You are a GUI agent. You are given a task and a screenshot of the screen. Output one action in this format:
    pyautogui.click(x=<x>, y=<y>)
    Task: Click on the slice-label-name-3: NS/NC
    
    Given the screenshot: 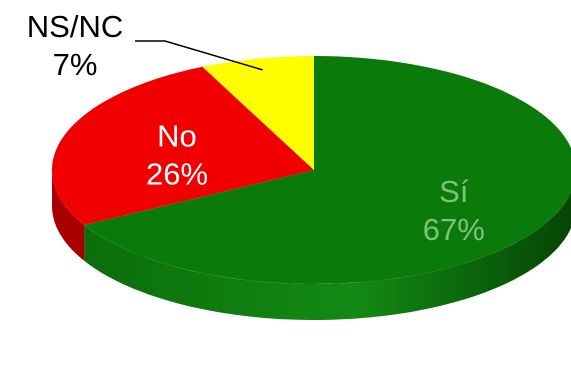 What is the action you would take?
    pyautogui.click(x=75, y=26)
    